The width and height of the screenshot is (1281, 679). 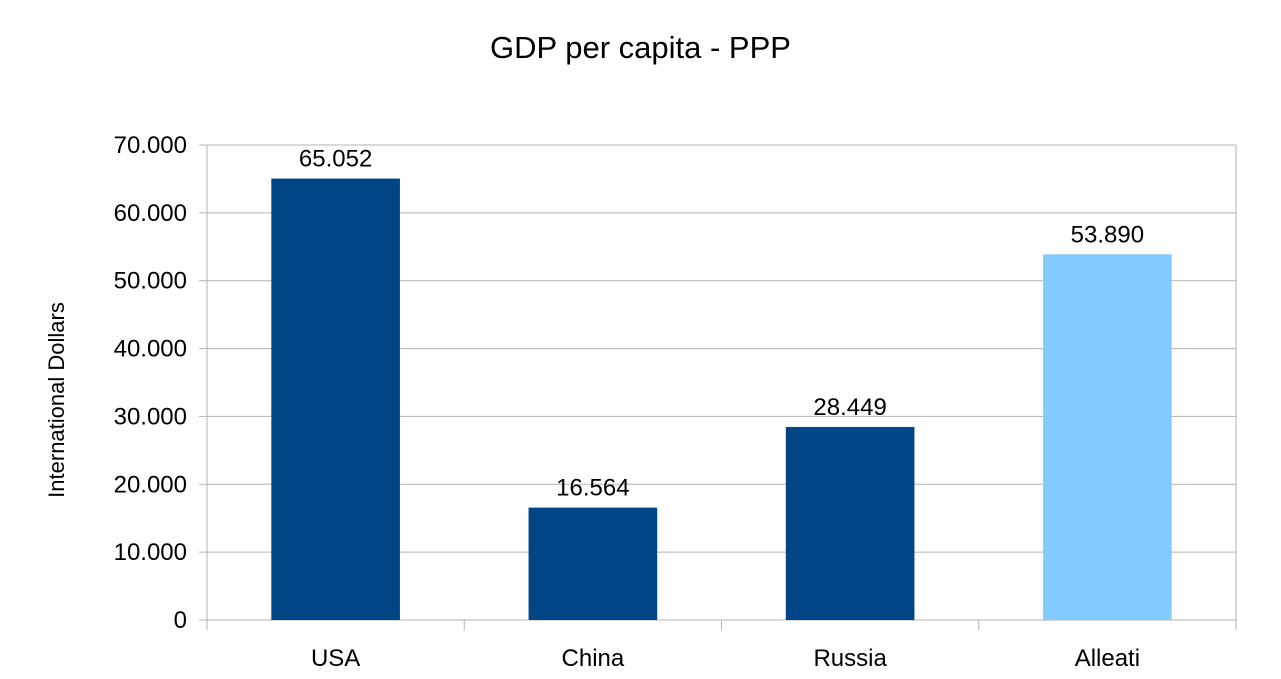 I want to click on x-tick-label: USA, so click(x=335, y=658).